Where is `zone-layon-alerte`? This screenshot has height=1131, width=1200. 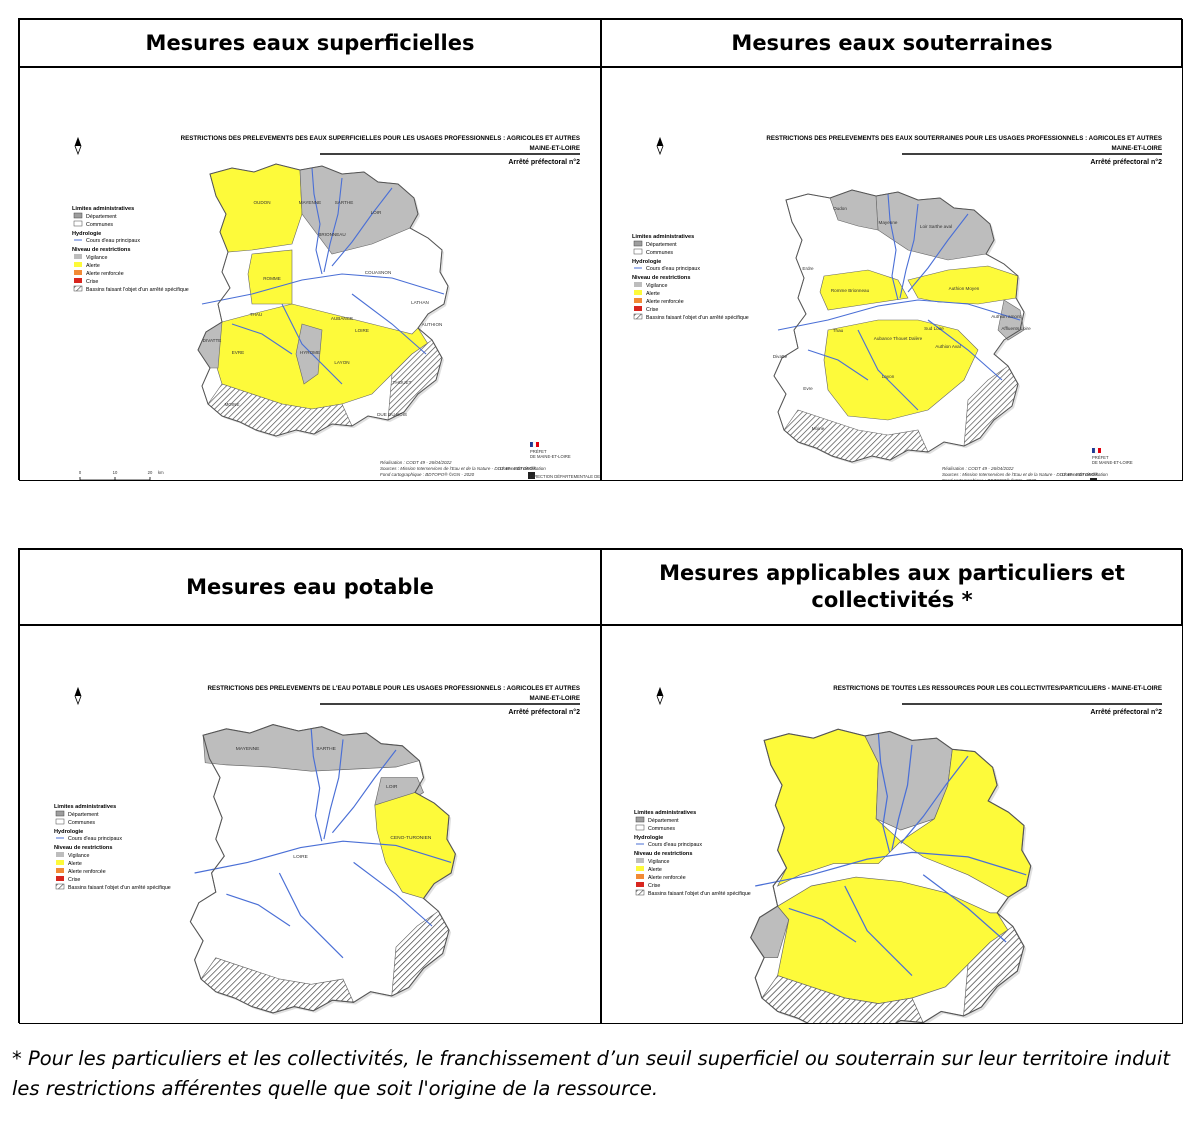 zone-layon-alerte is located at coordinates (901, 370).